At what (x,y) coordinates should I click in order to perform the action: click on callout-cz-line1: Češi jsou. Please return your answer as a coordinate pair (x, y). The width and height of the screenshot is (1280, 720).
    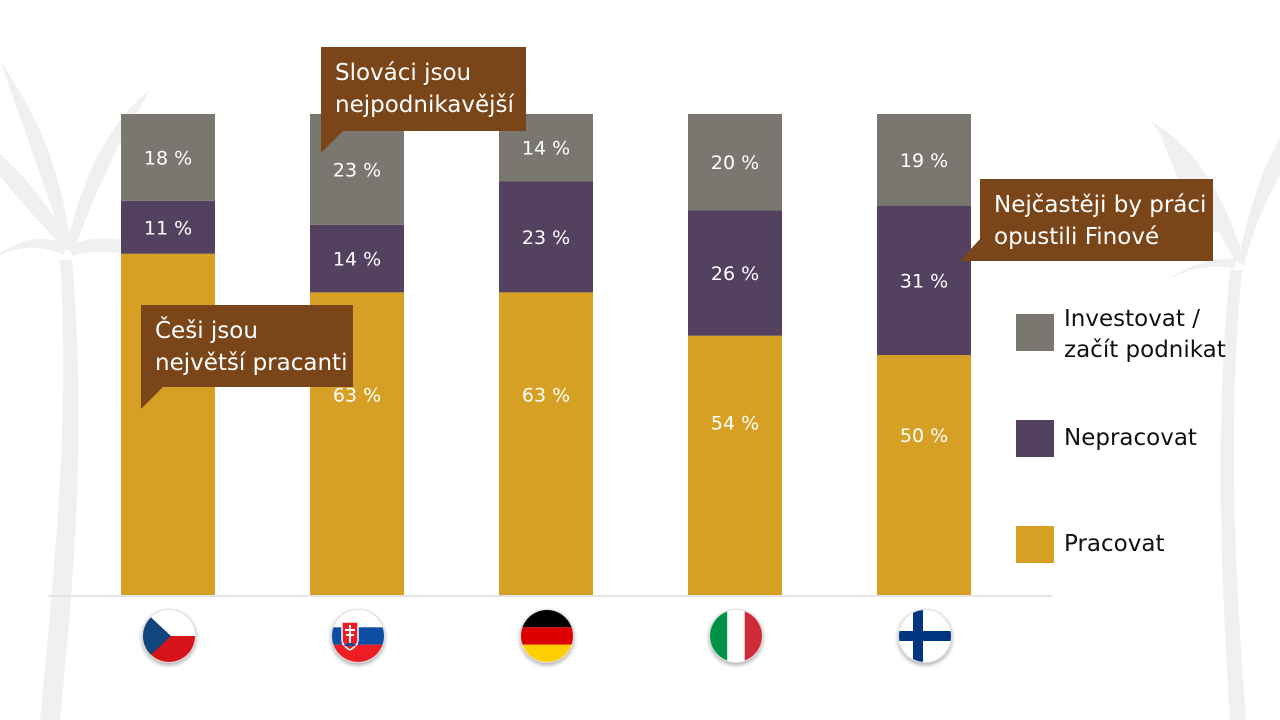
    Looking at the image, I should click on (206, 331).